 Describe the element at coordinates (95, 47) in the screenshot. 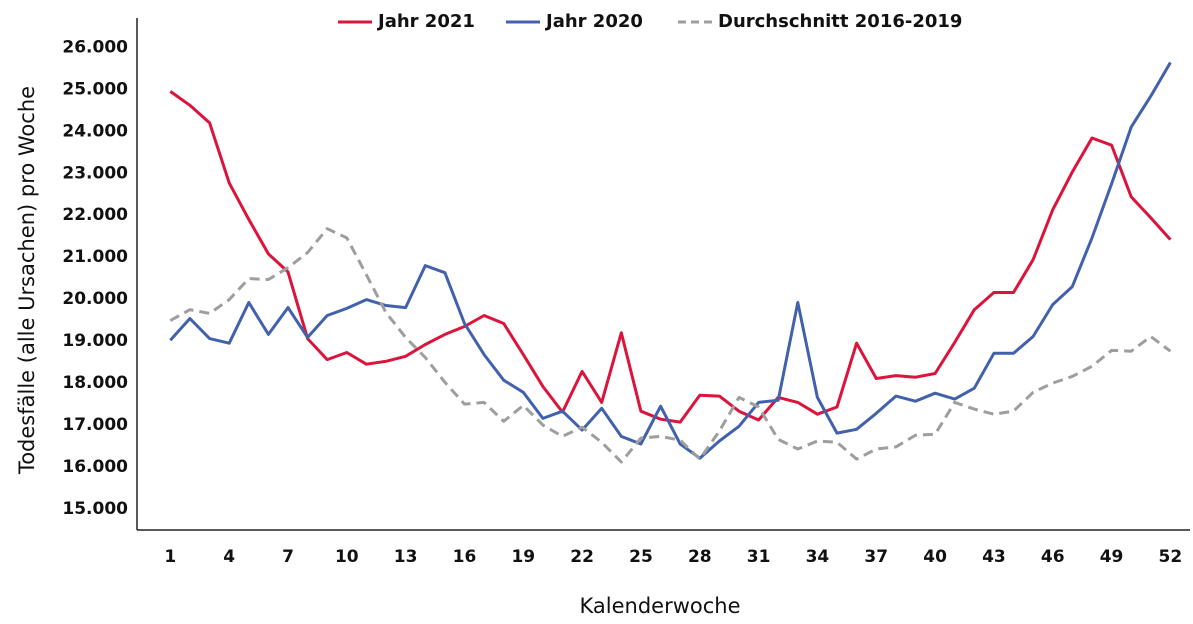

I see `y-tick-label: 26.000` at that location.